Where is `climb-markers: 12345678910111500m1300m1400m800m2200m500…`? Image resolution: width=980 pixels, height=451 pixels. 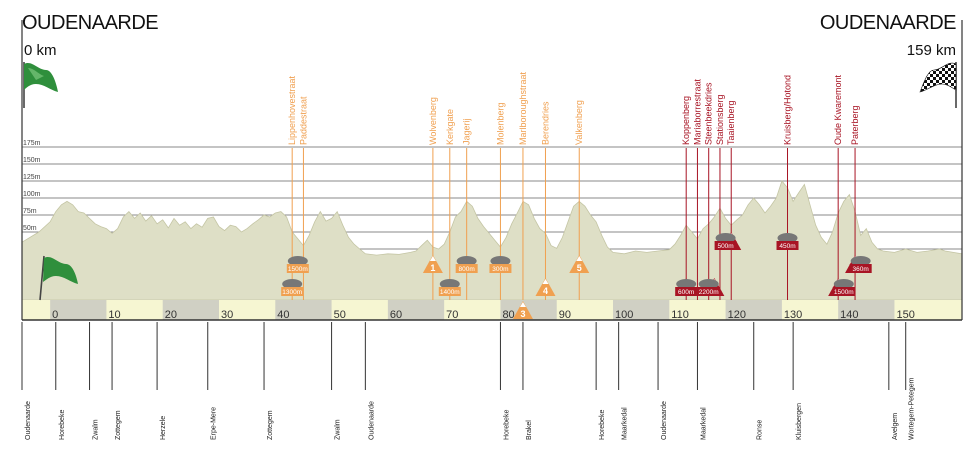 climb-markers: 12345678910111500m1300m1400m800m2200m500… is located at coordinates (576, 275).